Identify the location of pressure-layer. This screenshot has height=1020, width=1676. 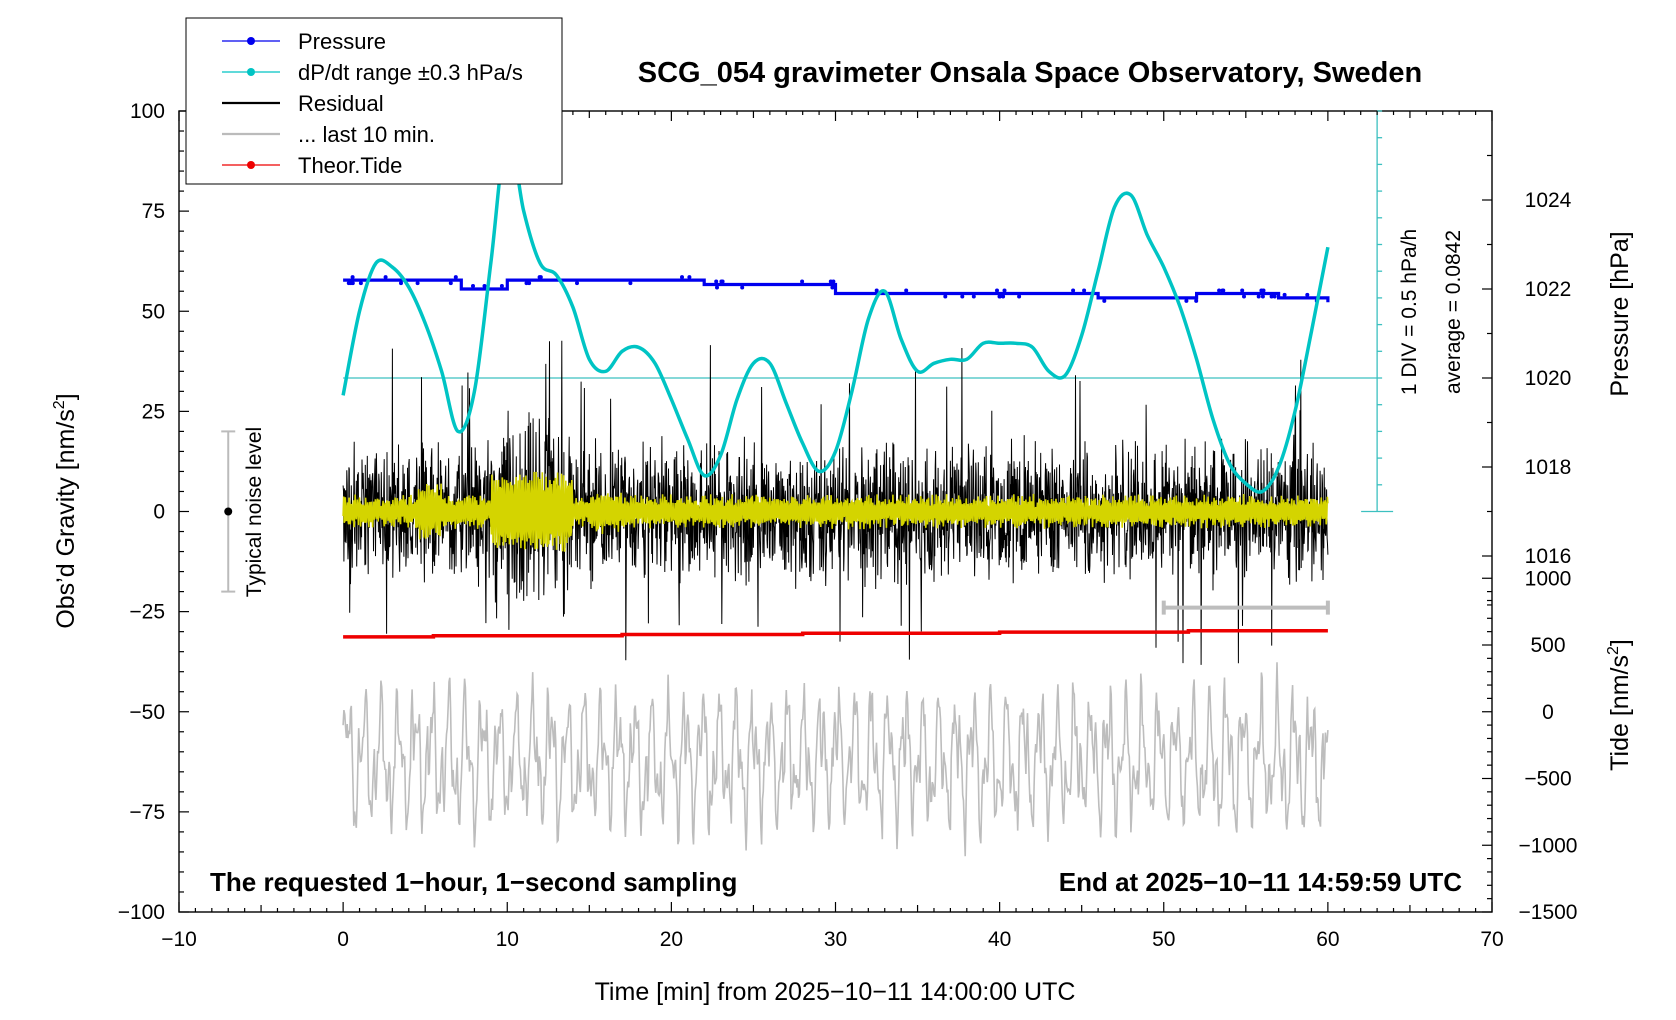
(836, 289).